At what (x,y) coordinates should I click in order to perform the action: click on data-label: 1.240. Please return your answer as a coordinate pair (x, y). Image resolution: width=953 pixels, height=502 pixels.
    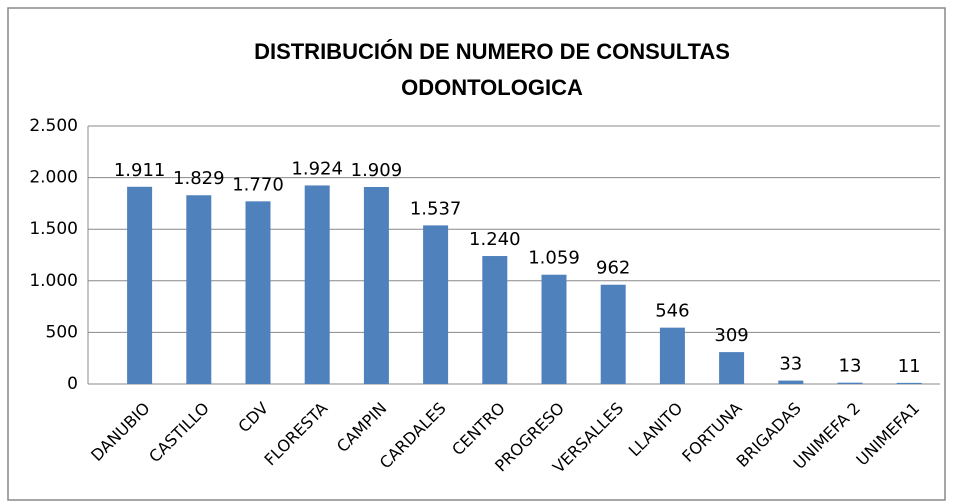
    Looking at the image, I should click on (495, 239).